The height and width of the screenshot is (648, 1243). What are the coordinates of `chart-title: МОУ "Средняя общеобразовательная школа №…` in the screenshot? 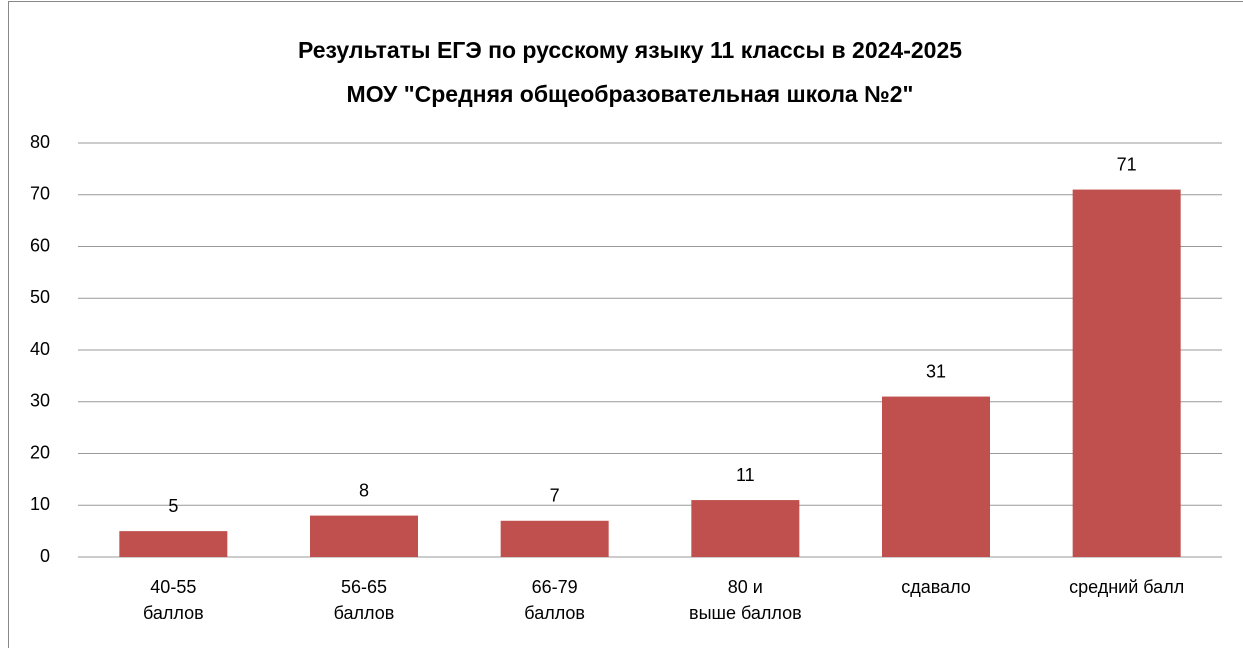 It's located at (630, 94).